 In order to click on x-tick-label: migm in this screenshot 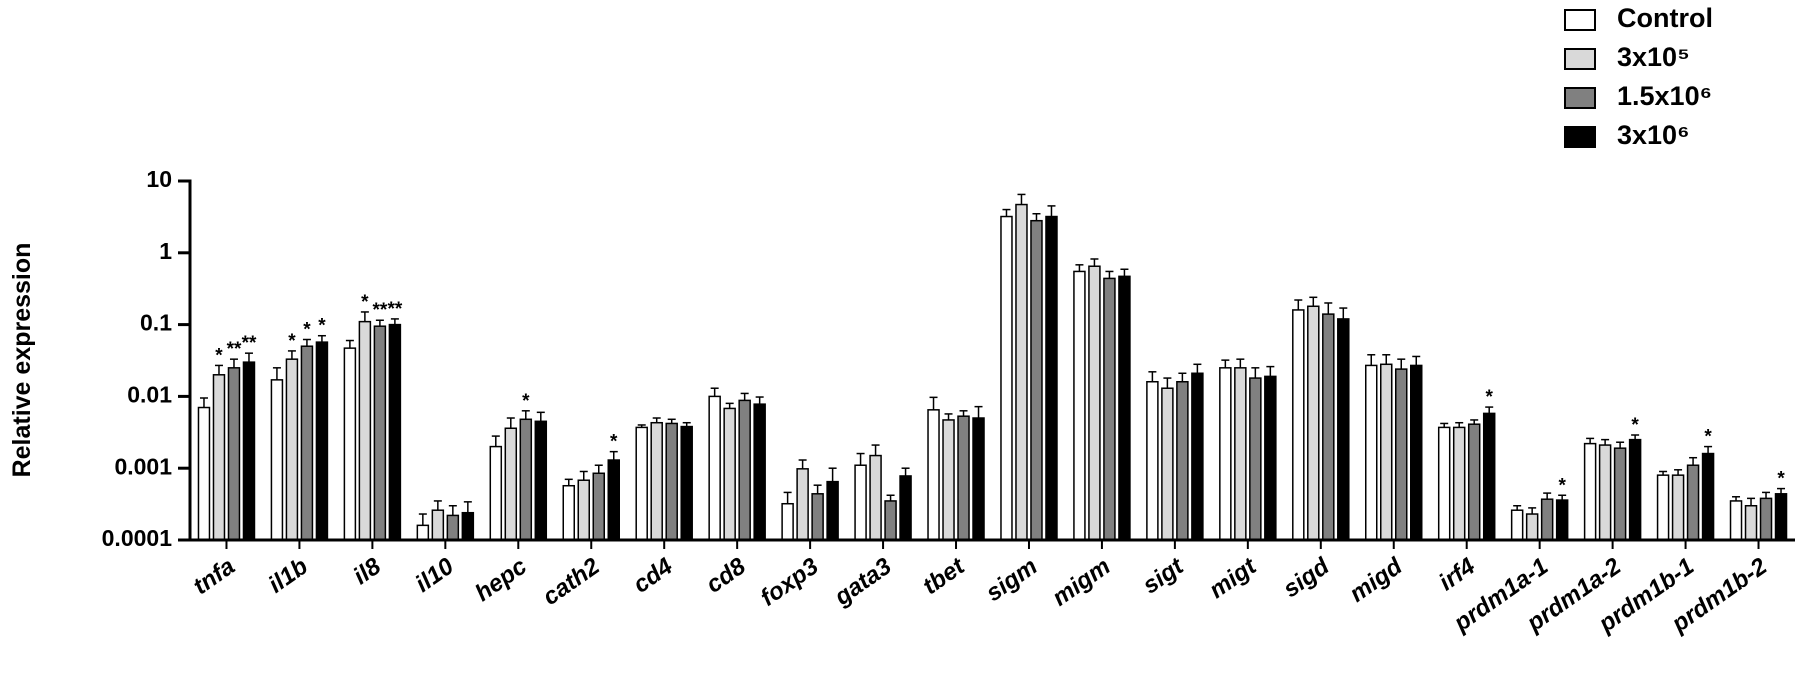, I will do `click(1081, 582)`.